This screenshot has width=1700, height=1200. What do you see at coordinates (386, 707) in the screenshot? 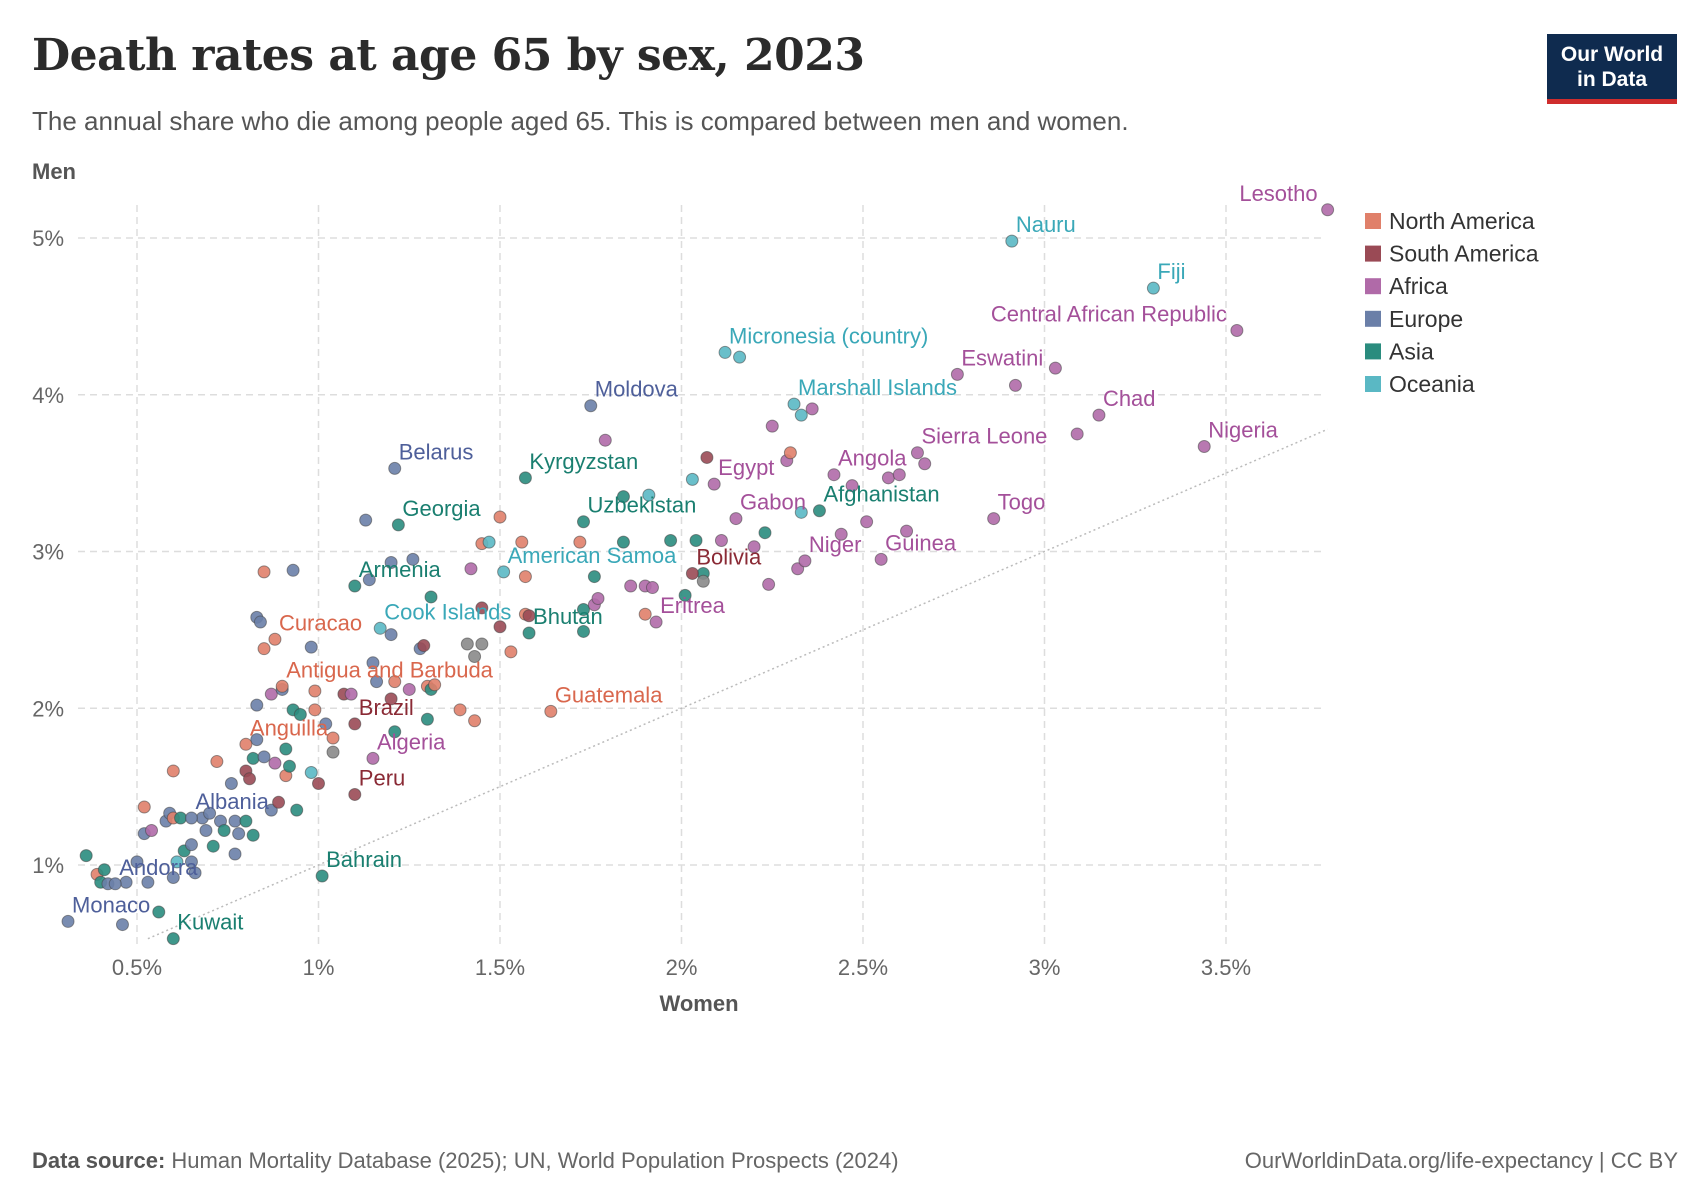
I see `point-label: Brazil` at bounding box center [386, 707].